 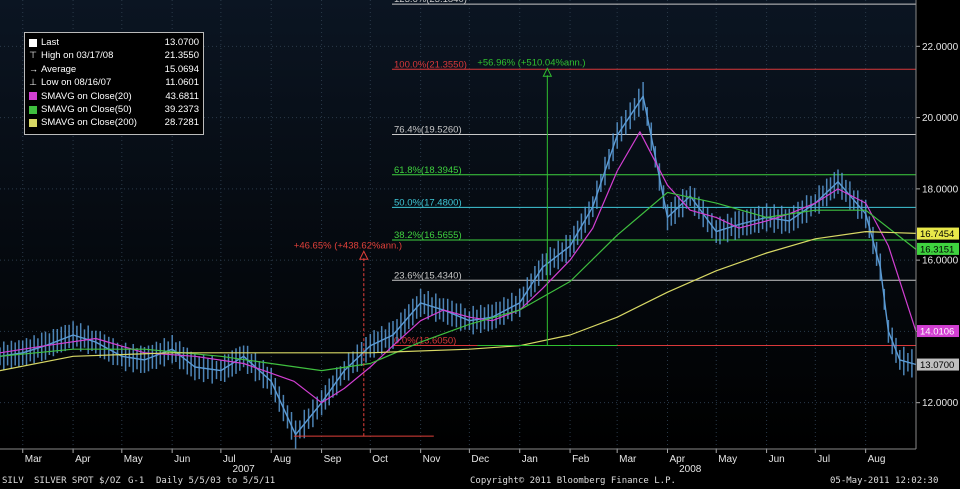 What do you see at coordinates (33, 68) in the screenshot?
I see `average-marker-icon: →` at bounding box center [33, 68].